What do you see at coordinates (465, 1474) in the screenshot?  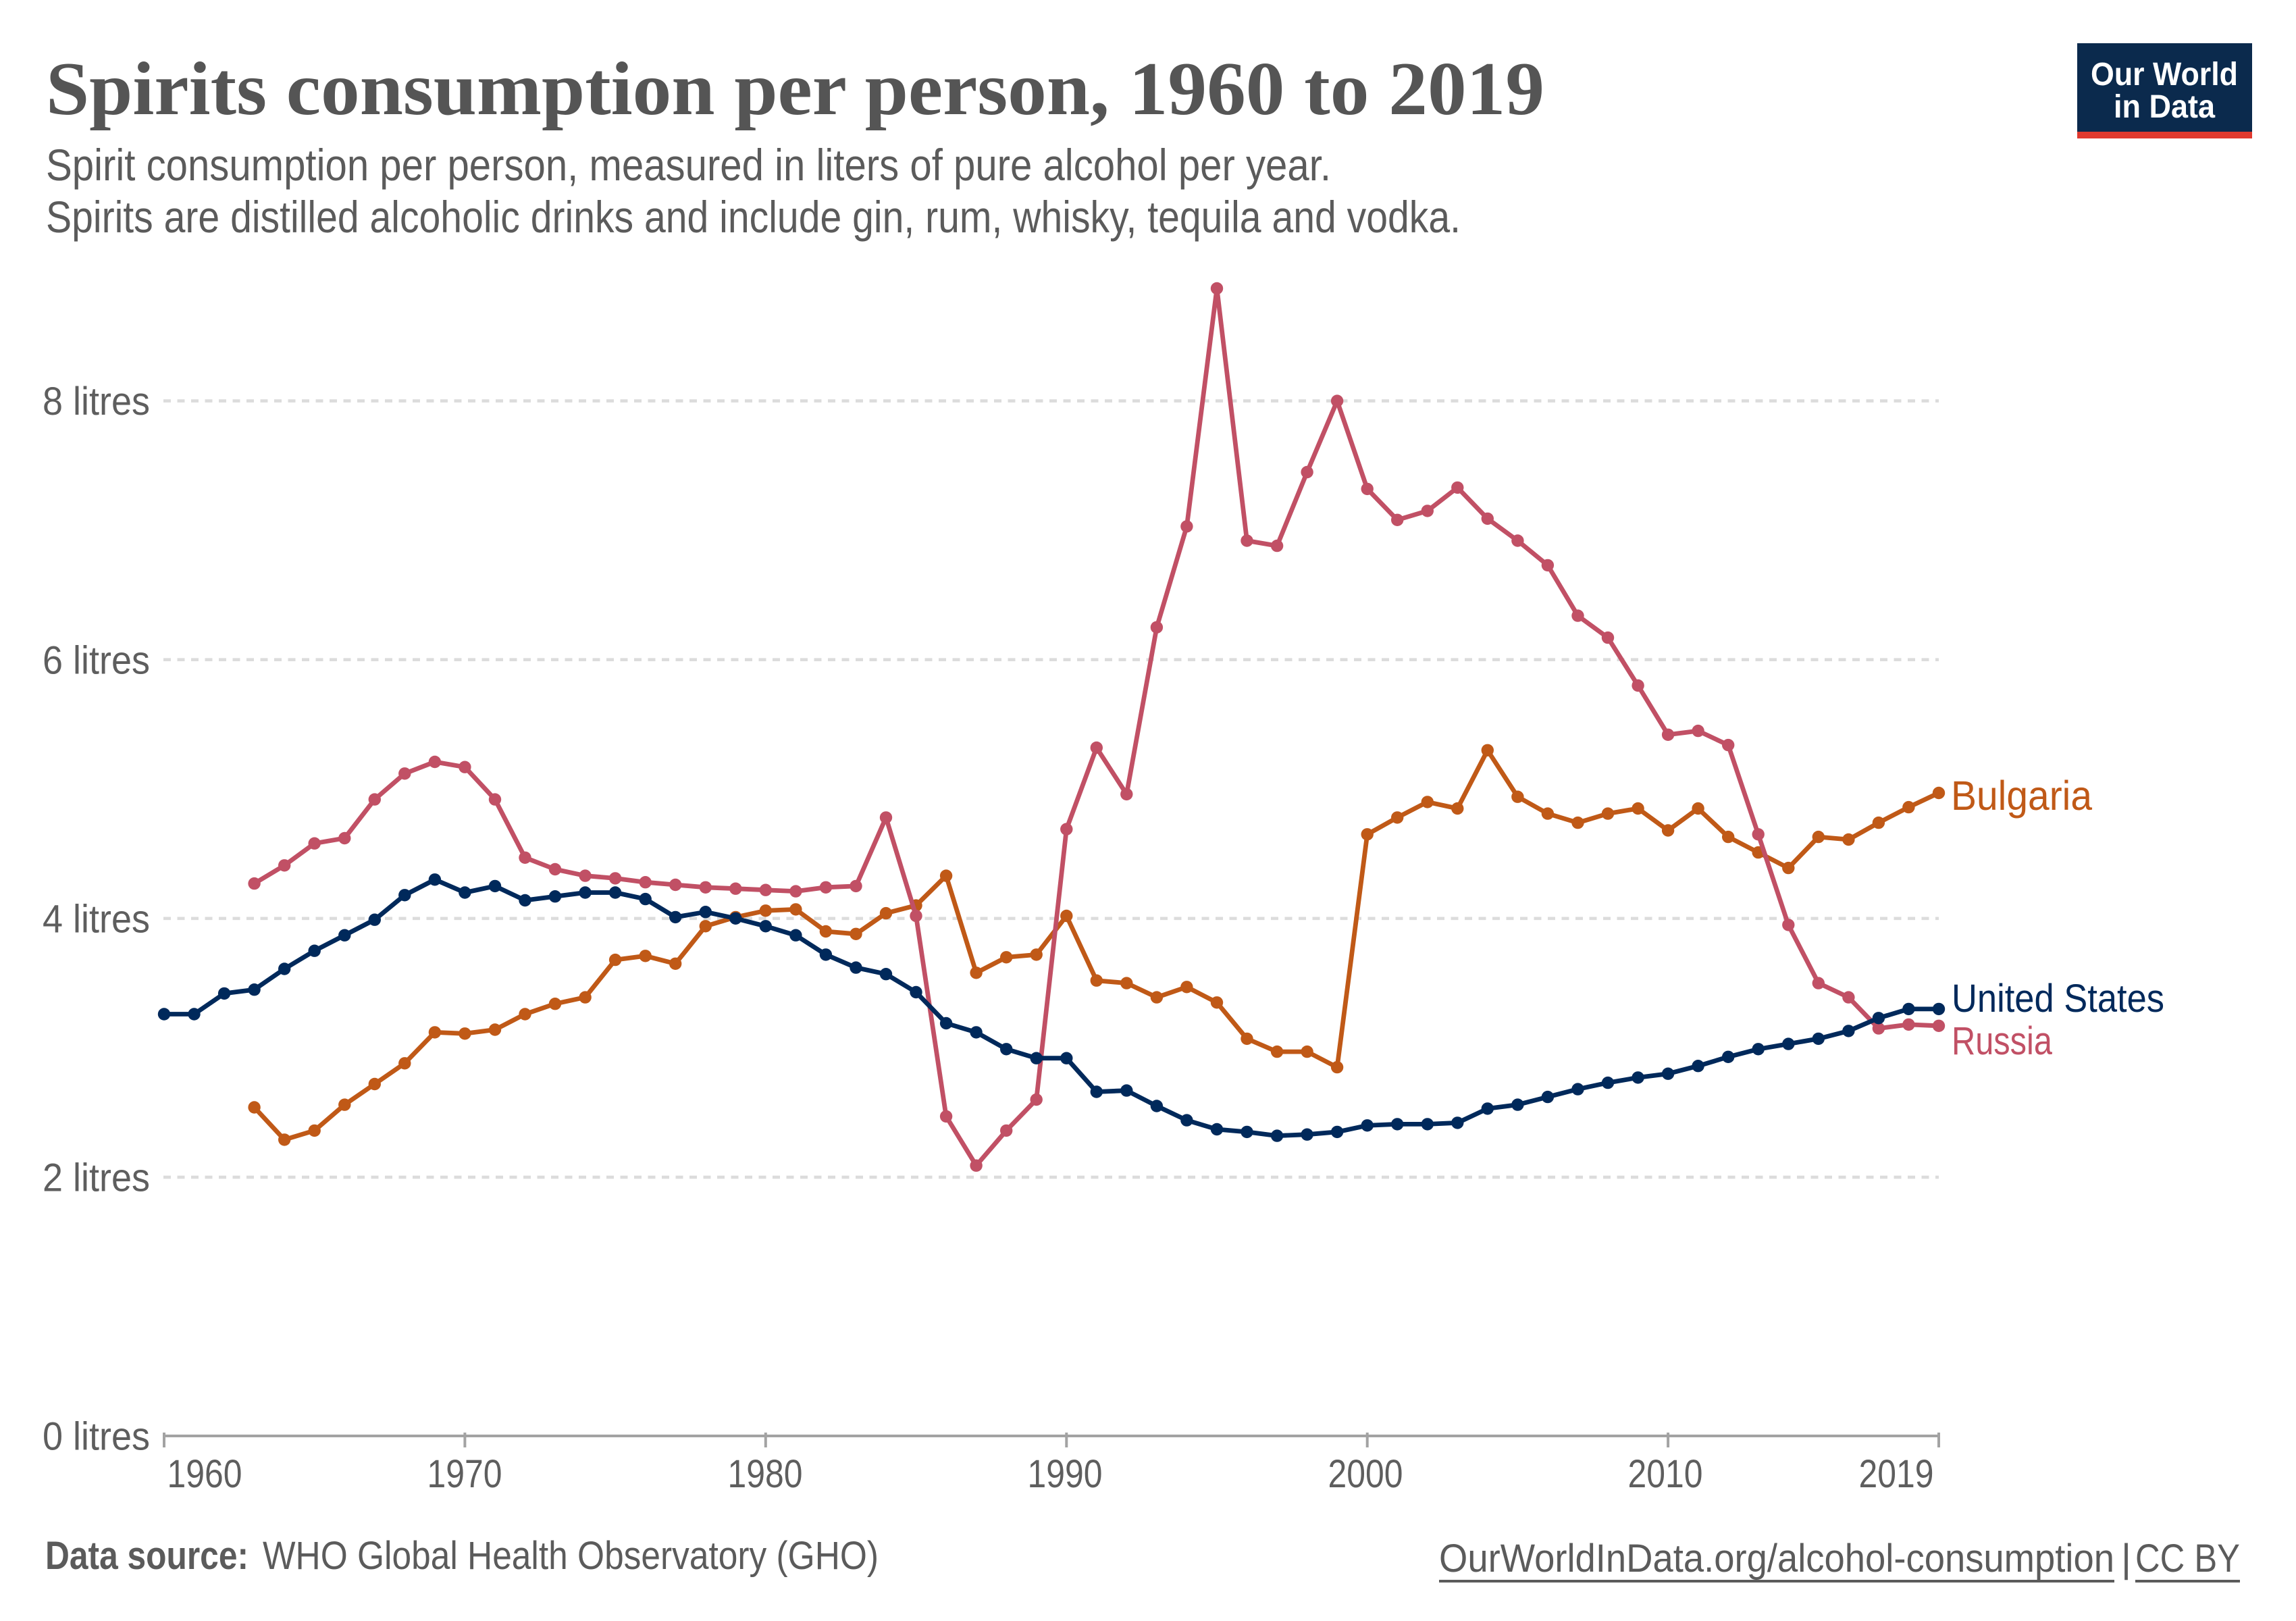 I see `svg-text: 1970` at bounding box center [465, 1474].